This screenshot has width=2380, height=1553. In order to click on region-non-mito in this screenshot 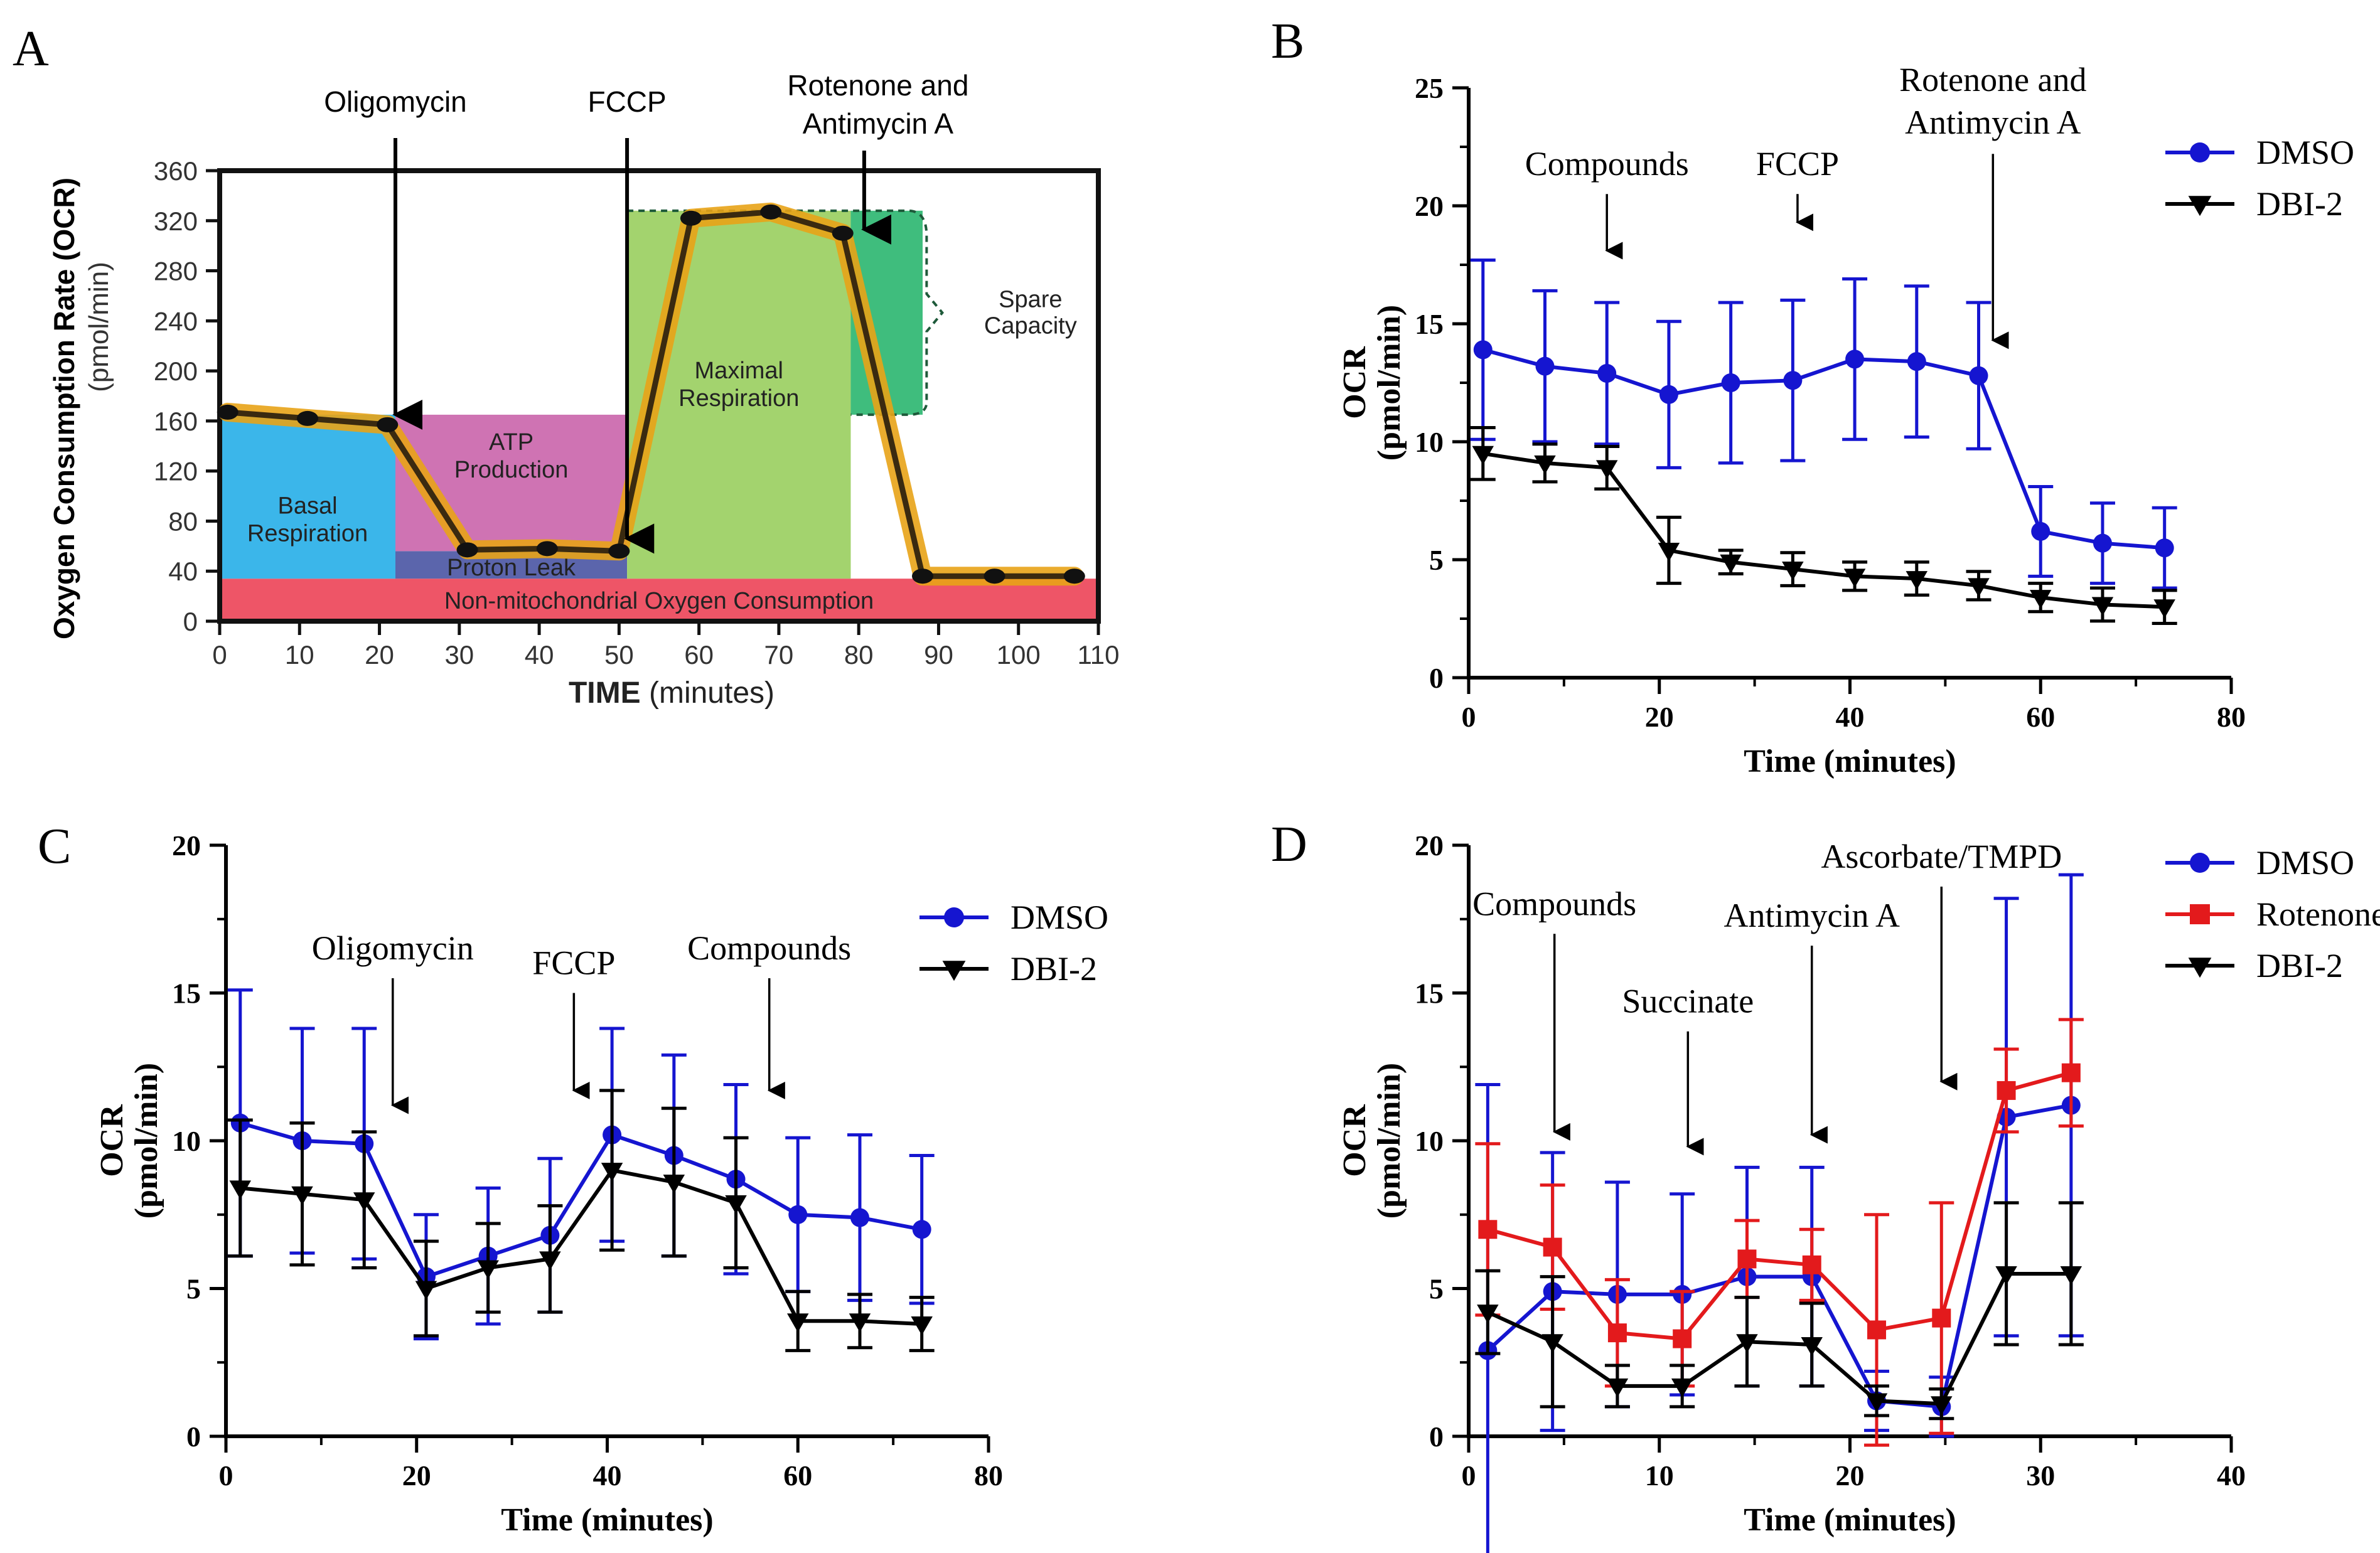, I will do `click(659, 600)`.